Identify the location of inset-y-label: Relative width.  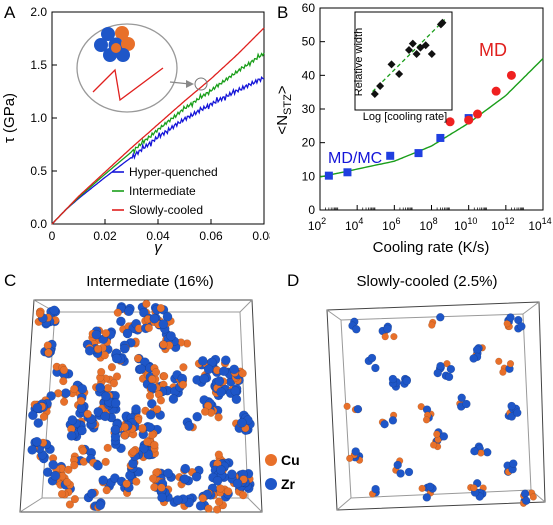
(359, 62).